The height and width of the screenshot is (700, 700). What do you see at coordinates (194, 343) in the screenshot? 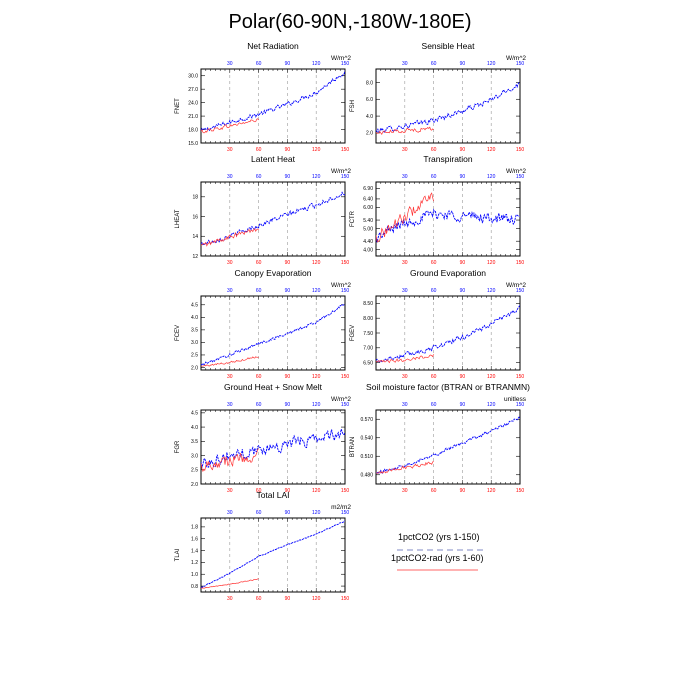
I see `ytick-label-fcev-2: 3.0` at bounding box center [194, 343].